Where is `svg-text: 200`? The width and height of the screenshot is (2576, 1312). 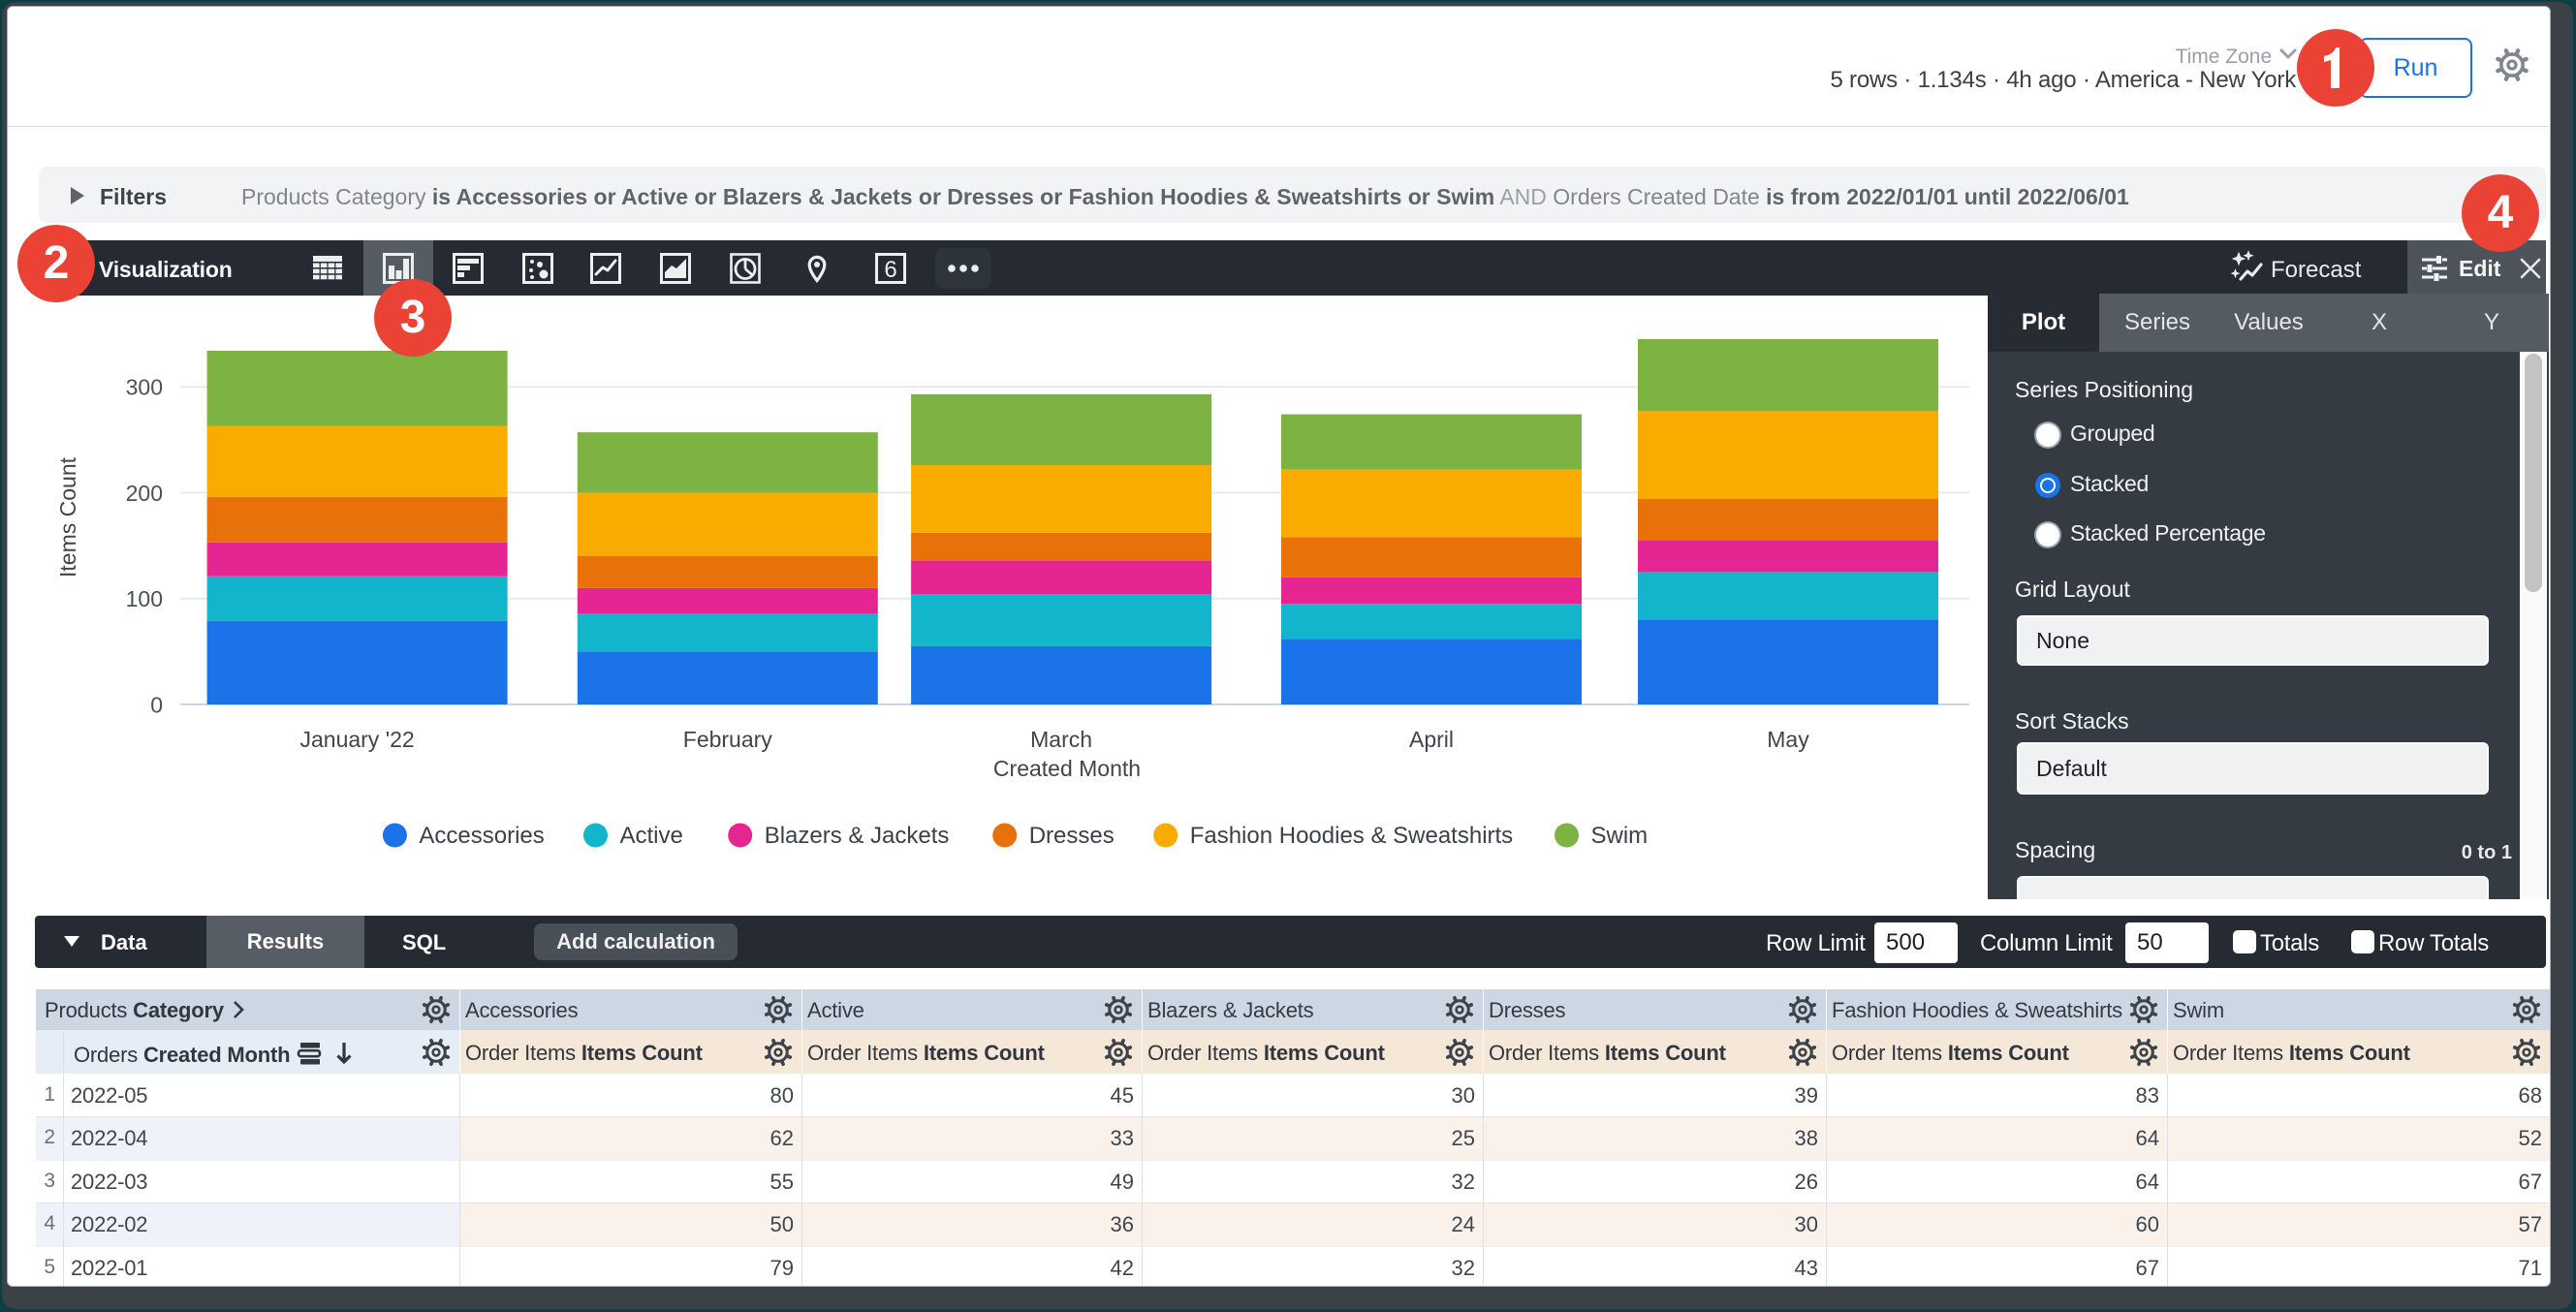 svg-text: 200 is located at coordinates (144, 493).